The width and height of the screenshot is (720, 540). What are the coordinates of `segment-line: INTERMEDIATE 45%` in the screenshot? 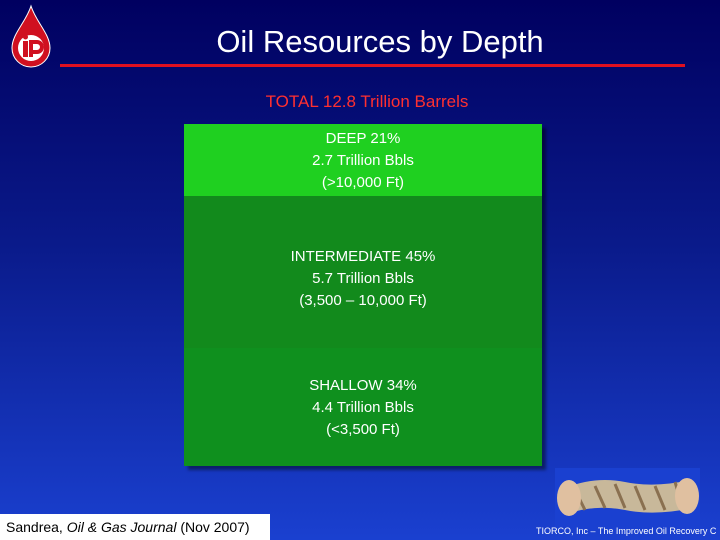 It's located at (363, 256).